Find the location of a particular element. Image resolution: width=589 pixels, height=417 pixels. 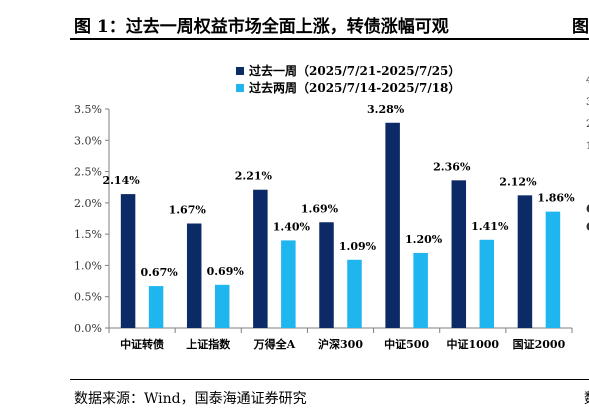

y-tick-label: 2.5% is located at coordinates (88, 172).